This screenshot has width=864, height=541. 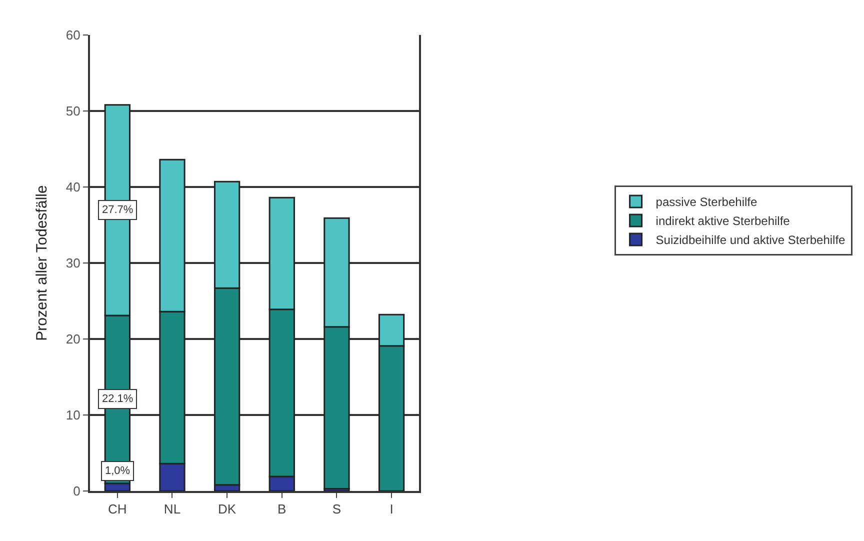 I want to click on y-tick-label: 30, so click(x=73, y=263).